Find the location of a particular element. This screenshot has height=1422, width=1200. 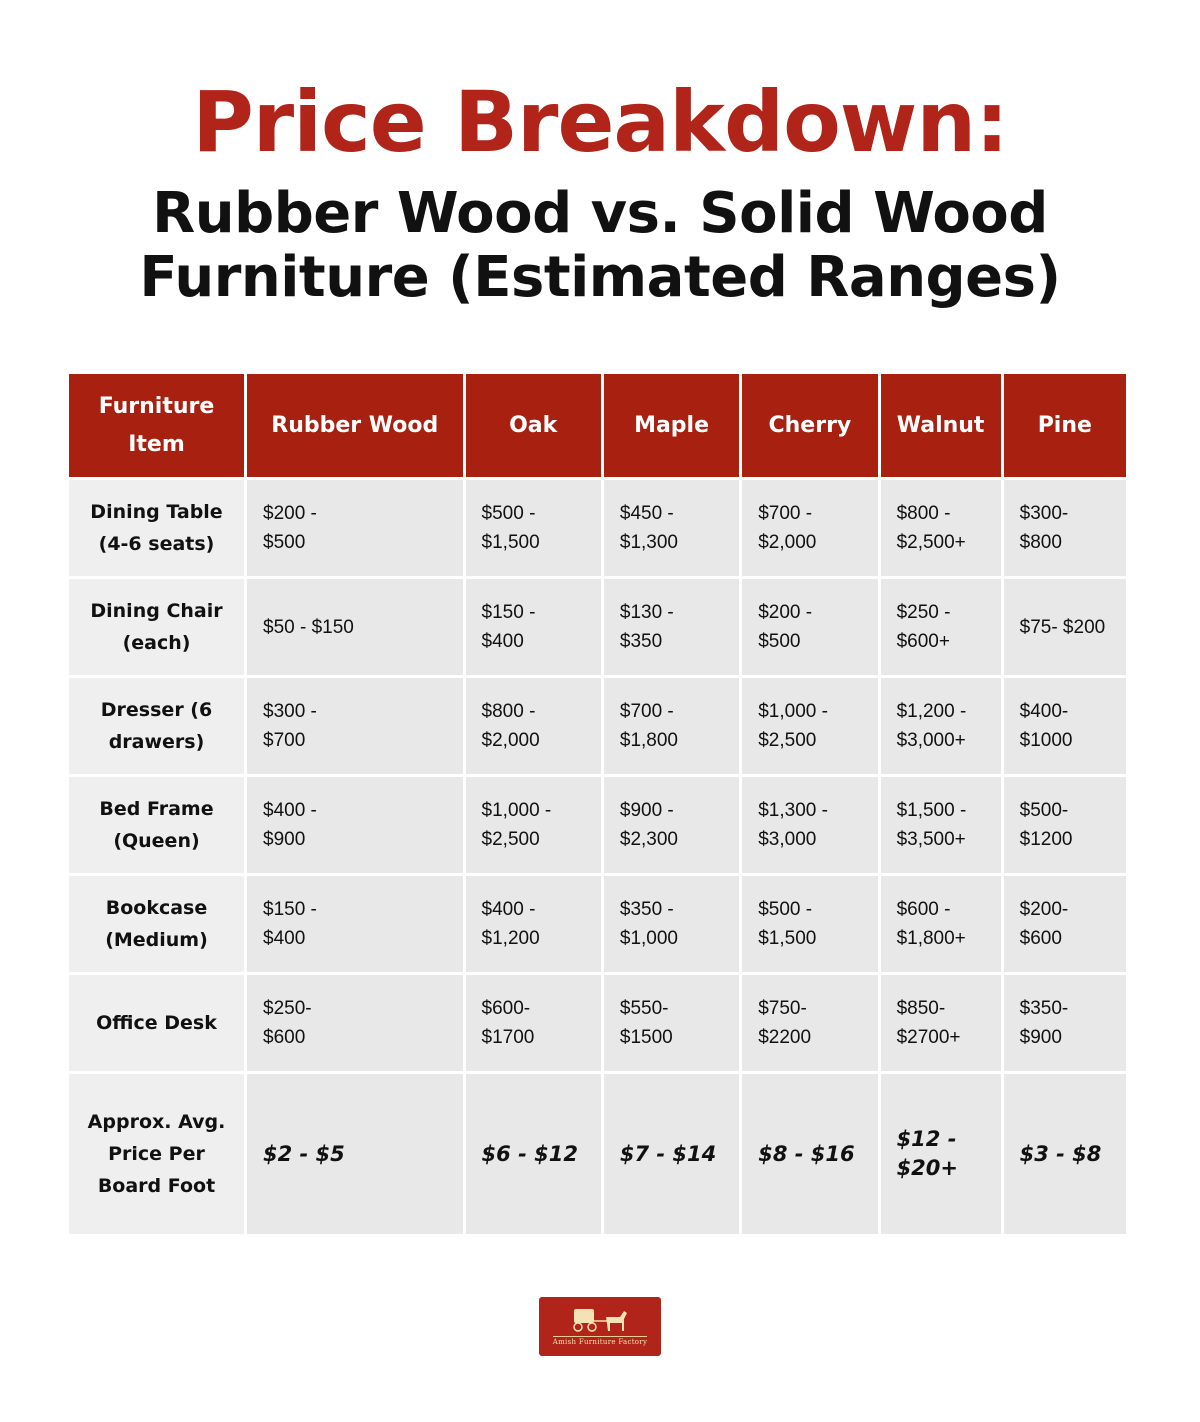

price-cell: $3 - $8 is located at coordinates (1064, 1154).